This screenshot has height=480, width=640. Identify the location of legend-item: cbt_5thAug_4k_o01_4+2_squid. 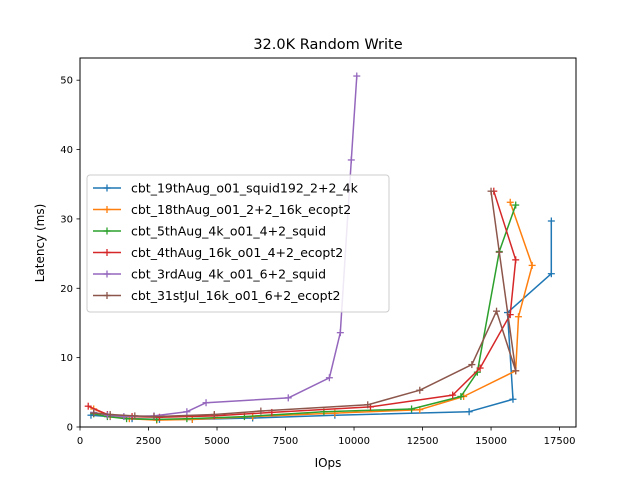
(209, 231).